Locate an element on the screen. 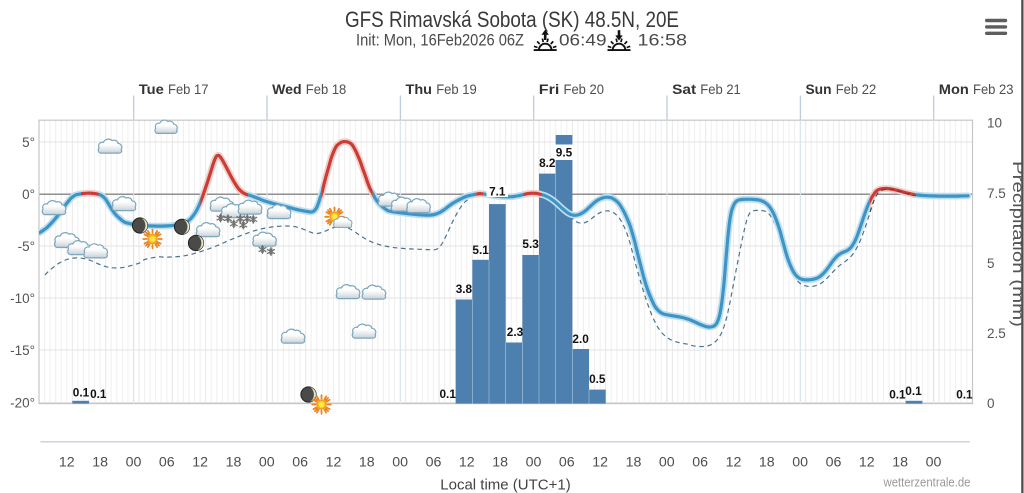  svg-text: 0.5 is located at coordinates (597, 379).